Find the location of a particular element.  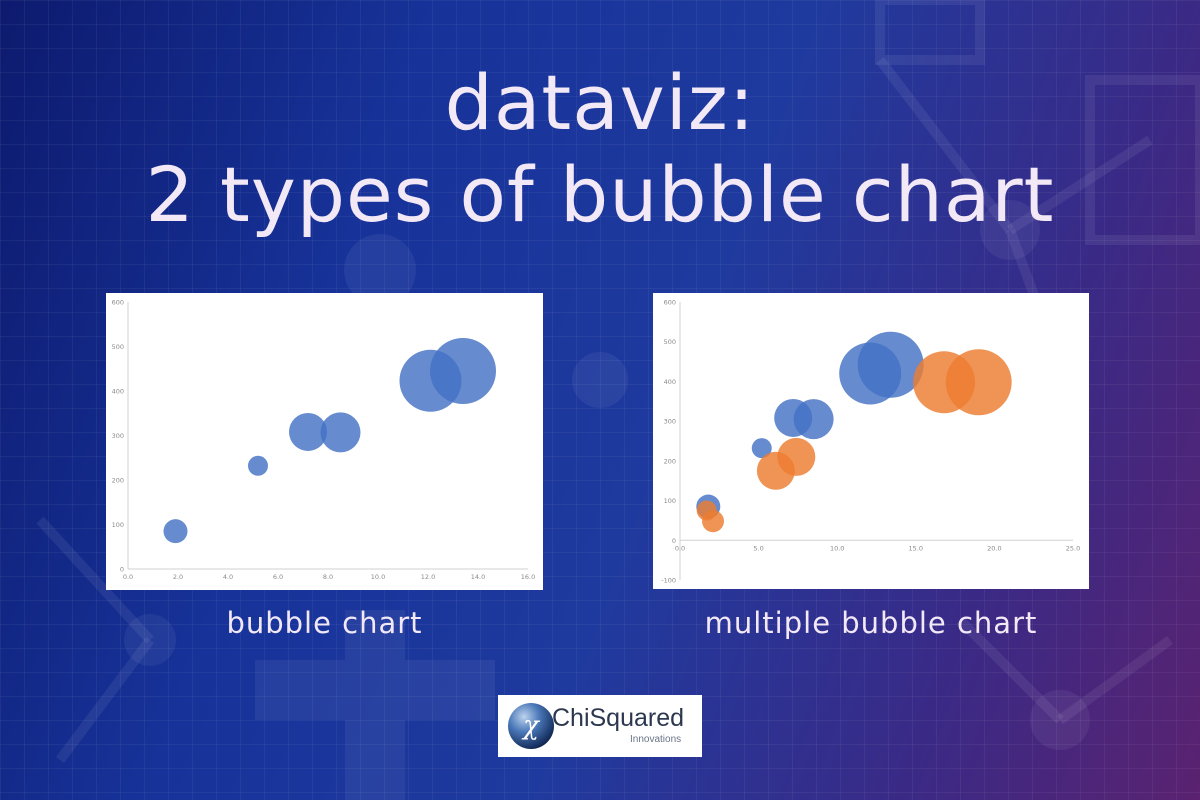

x-tick-label: 5.0 is located at coordinates (758, 548).